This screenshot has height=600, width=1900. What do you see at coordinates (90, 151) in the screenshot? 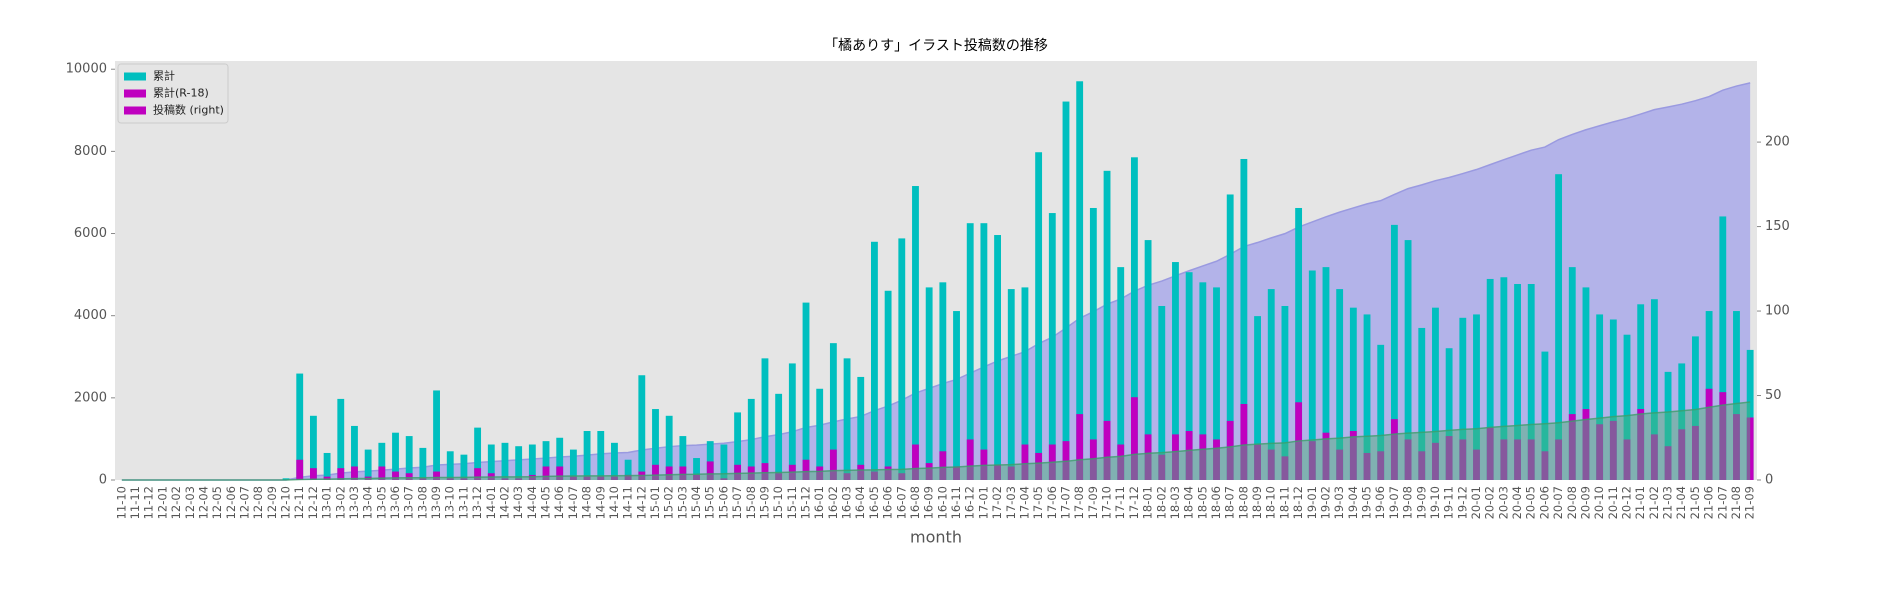
I see `y-tick-label: 8000` at bounding box center [90, 151].